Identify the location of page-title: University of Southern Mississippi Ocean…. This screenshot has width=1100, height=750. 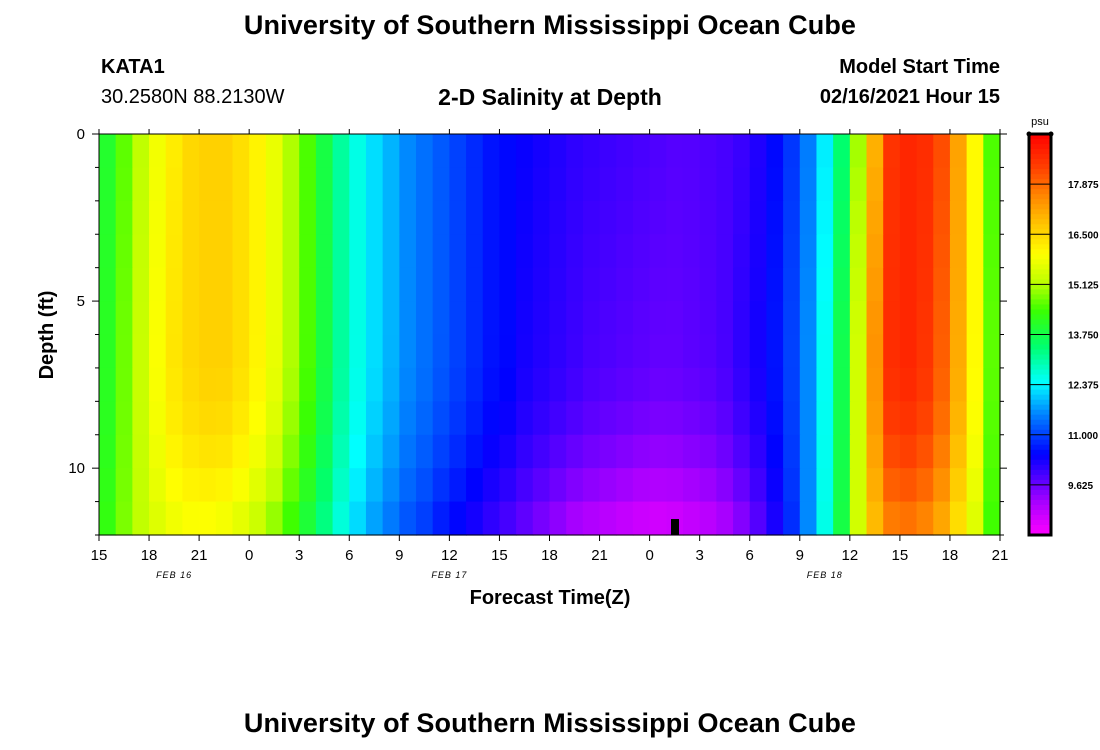
(550, 25).